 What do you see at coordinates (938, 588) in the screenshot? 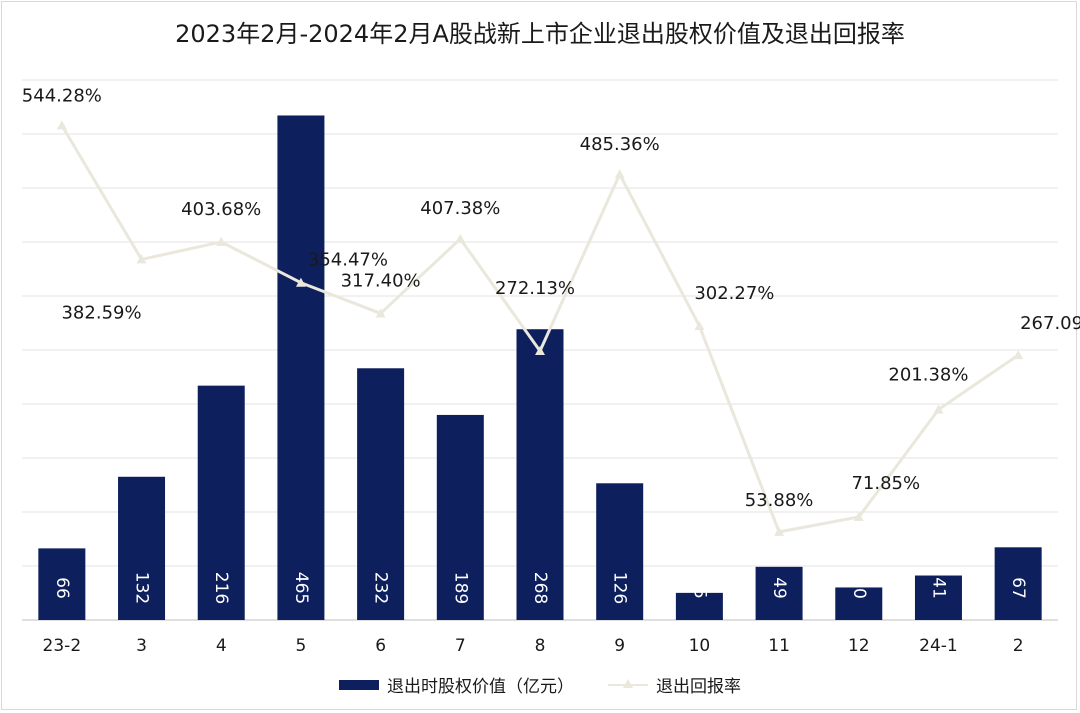
I see `bar-value-label: 41` at bounding box center [938, 588].